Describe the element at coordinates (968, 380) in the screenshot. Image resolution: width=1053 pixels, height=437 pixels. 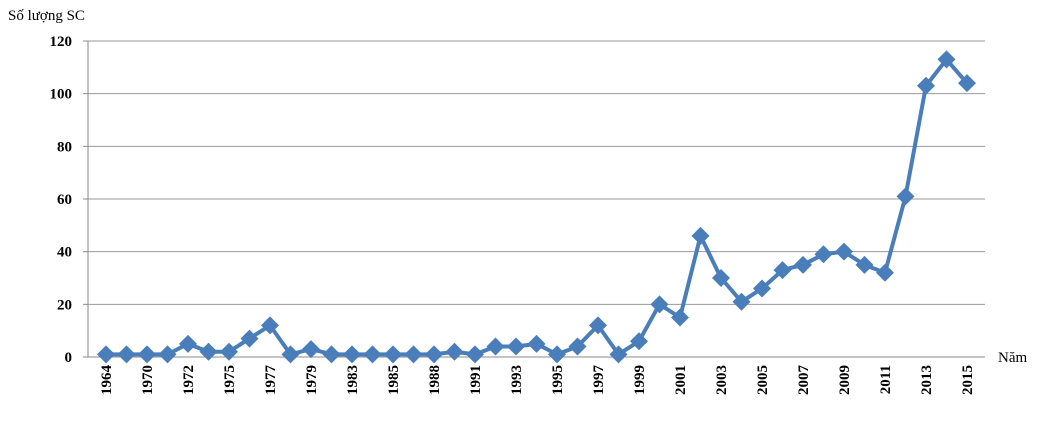
I see `x-tick-label: 2015` at that location.